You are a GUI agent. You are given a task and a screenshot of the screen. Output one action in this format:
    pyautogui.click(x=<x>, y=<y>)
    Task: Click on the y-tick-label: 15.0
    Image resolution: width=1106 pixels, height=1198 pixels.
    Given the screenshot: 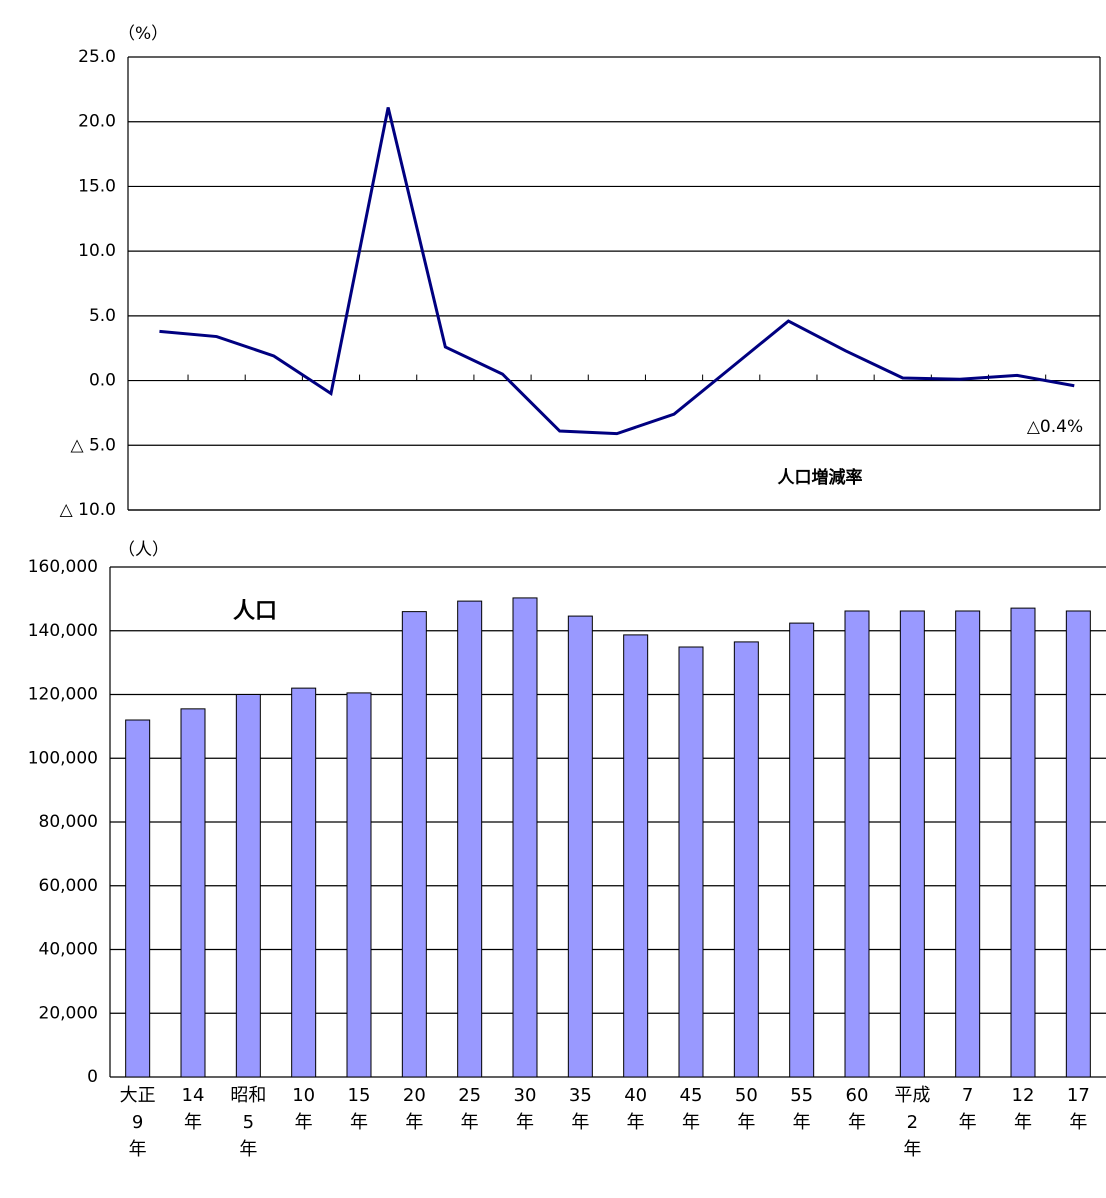 What is the action you would take?
    pyautogui.click(x=97, y=186)
    